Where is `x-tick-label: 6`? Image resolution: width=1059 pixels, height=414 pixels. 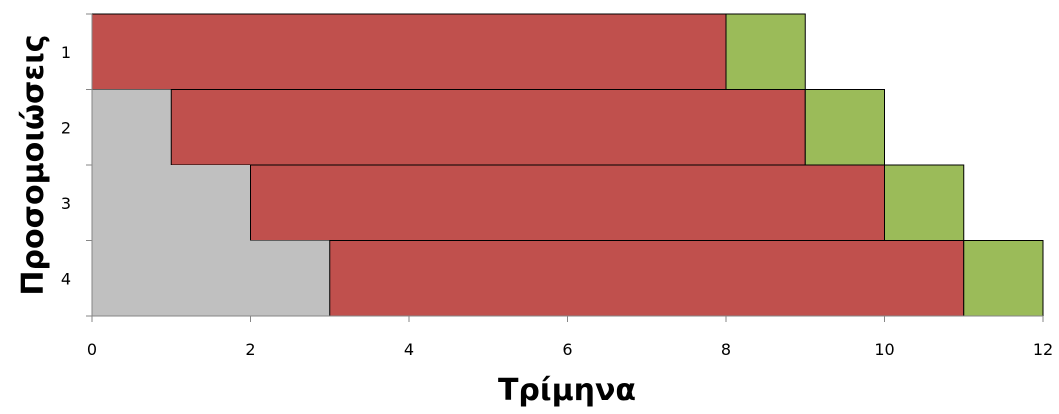 x-tick-label: 6 is located at coordinates (567, 349).